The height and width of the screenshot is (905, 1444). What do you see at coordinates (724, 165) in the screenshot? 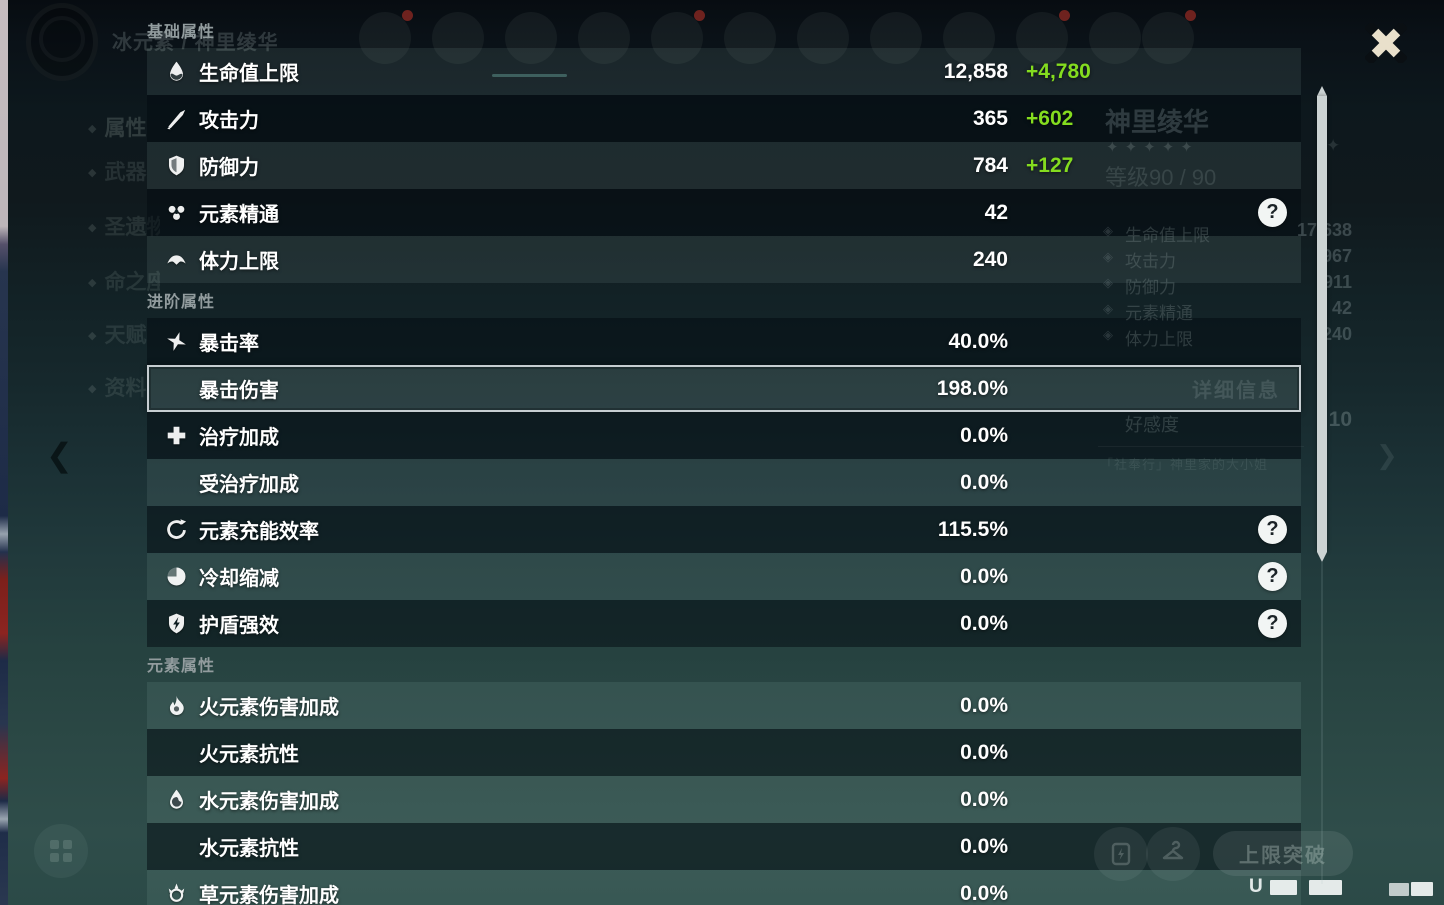
I see `stat-row: 防御力 784 +127` at bounding box center [724, 165].